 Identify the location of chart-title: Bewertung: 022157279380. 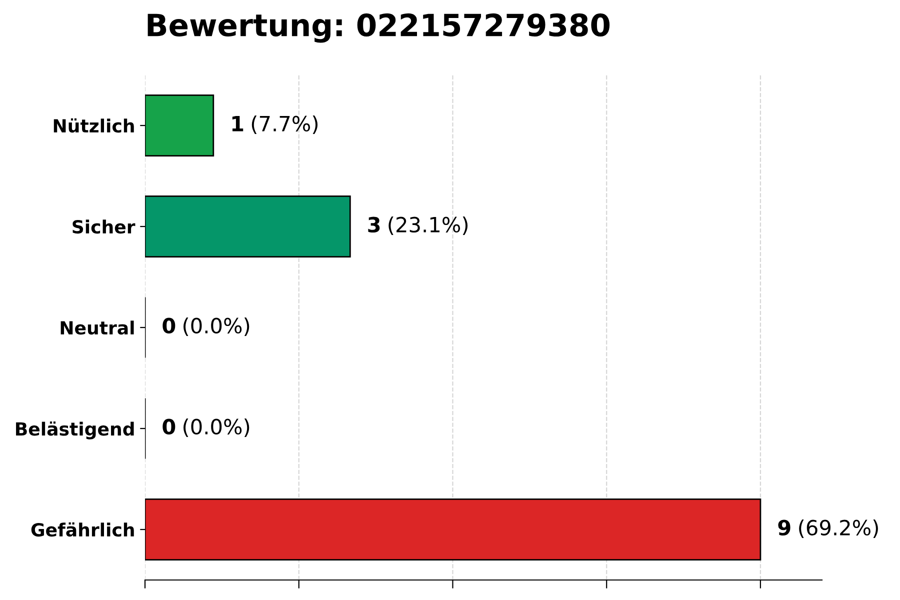
(379, 28).